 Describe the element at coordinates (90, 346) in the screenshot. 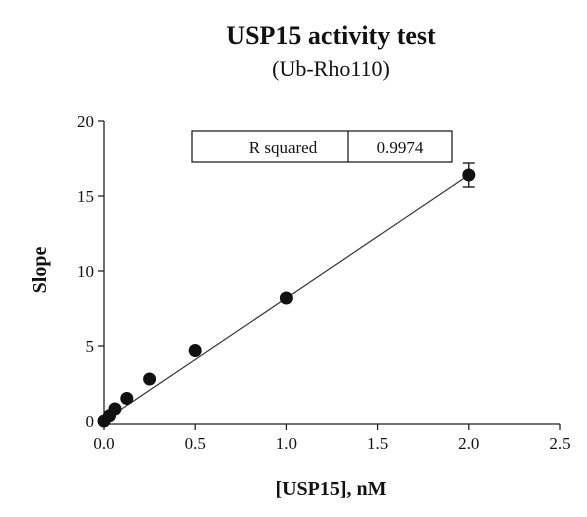

I see `y-tick-label: 5` at that location.